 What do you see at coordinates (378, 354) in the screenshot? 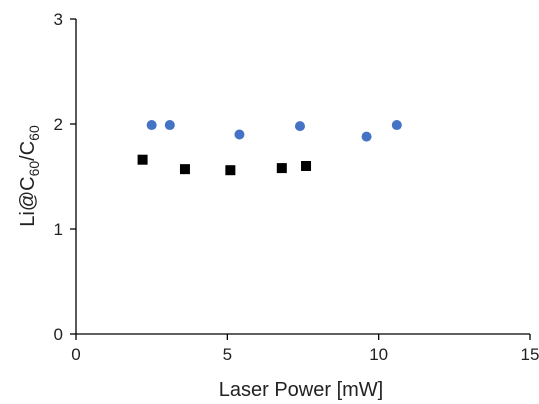
I see `x-tick-label-2: 10` at bounding box center [378, 354].